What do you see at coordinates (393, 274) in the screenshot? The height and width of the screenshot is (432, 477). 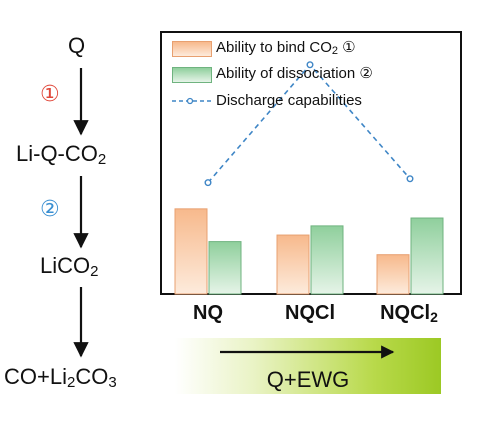 I see `bar-bind-nqcl2` at bounding box center [393, 274].